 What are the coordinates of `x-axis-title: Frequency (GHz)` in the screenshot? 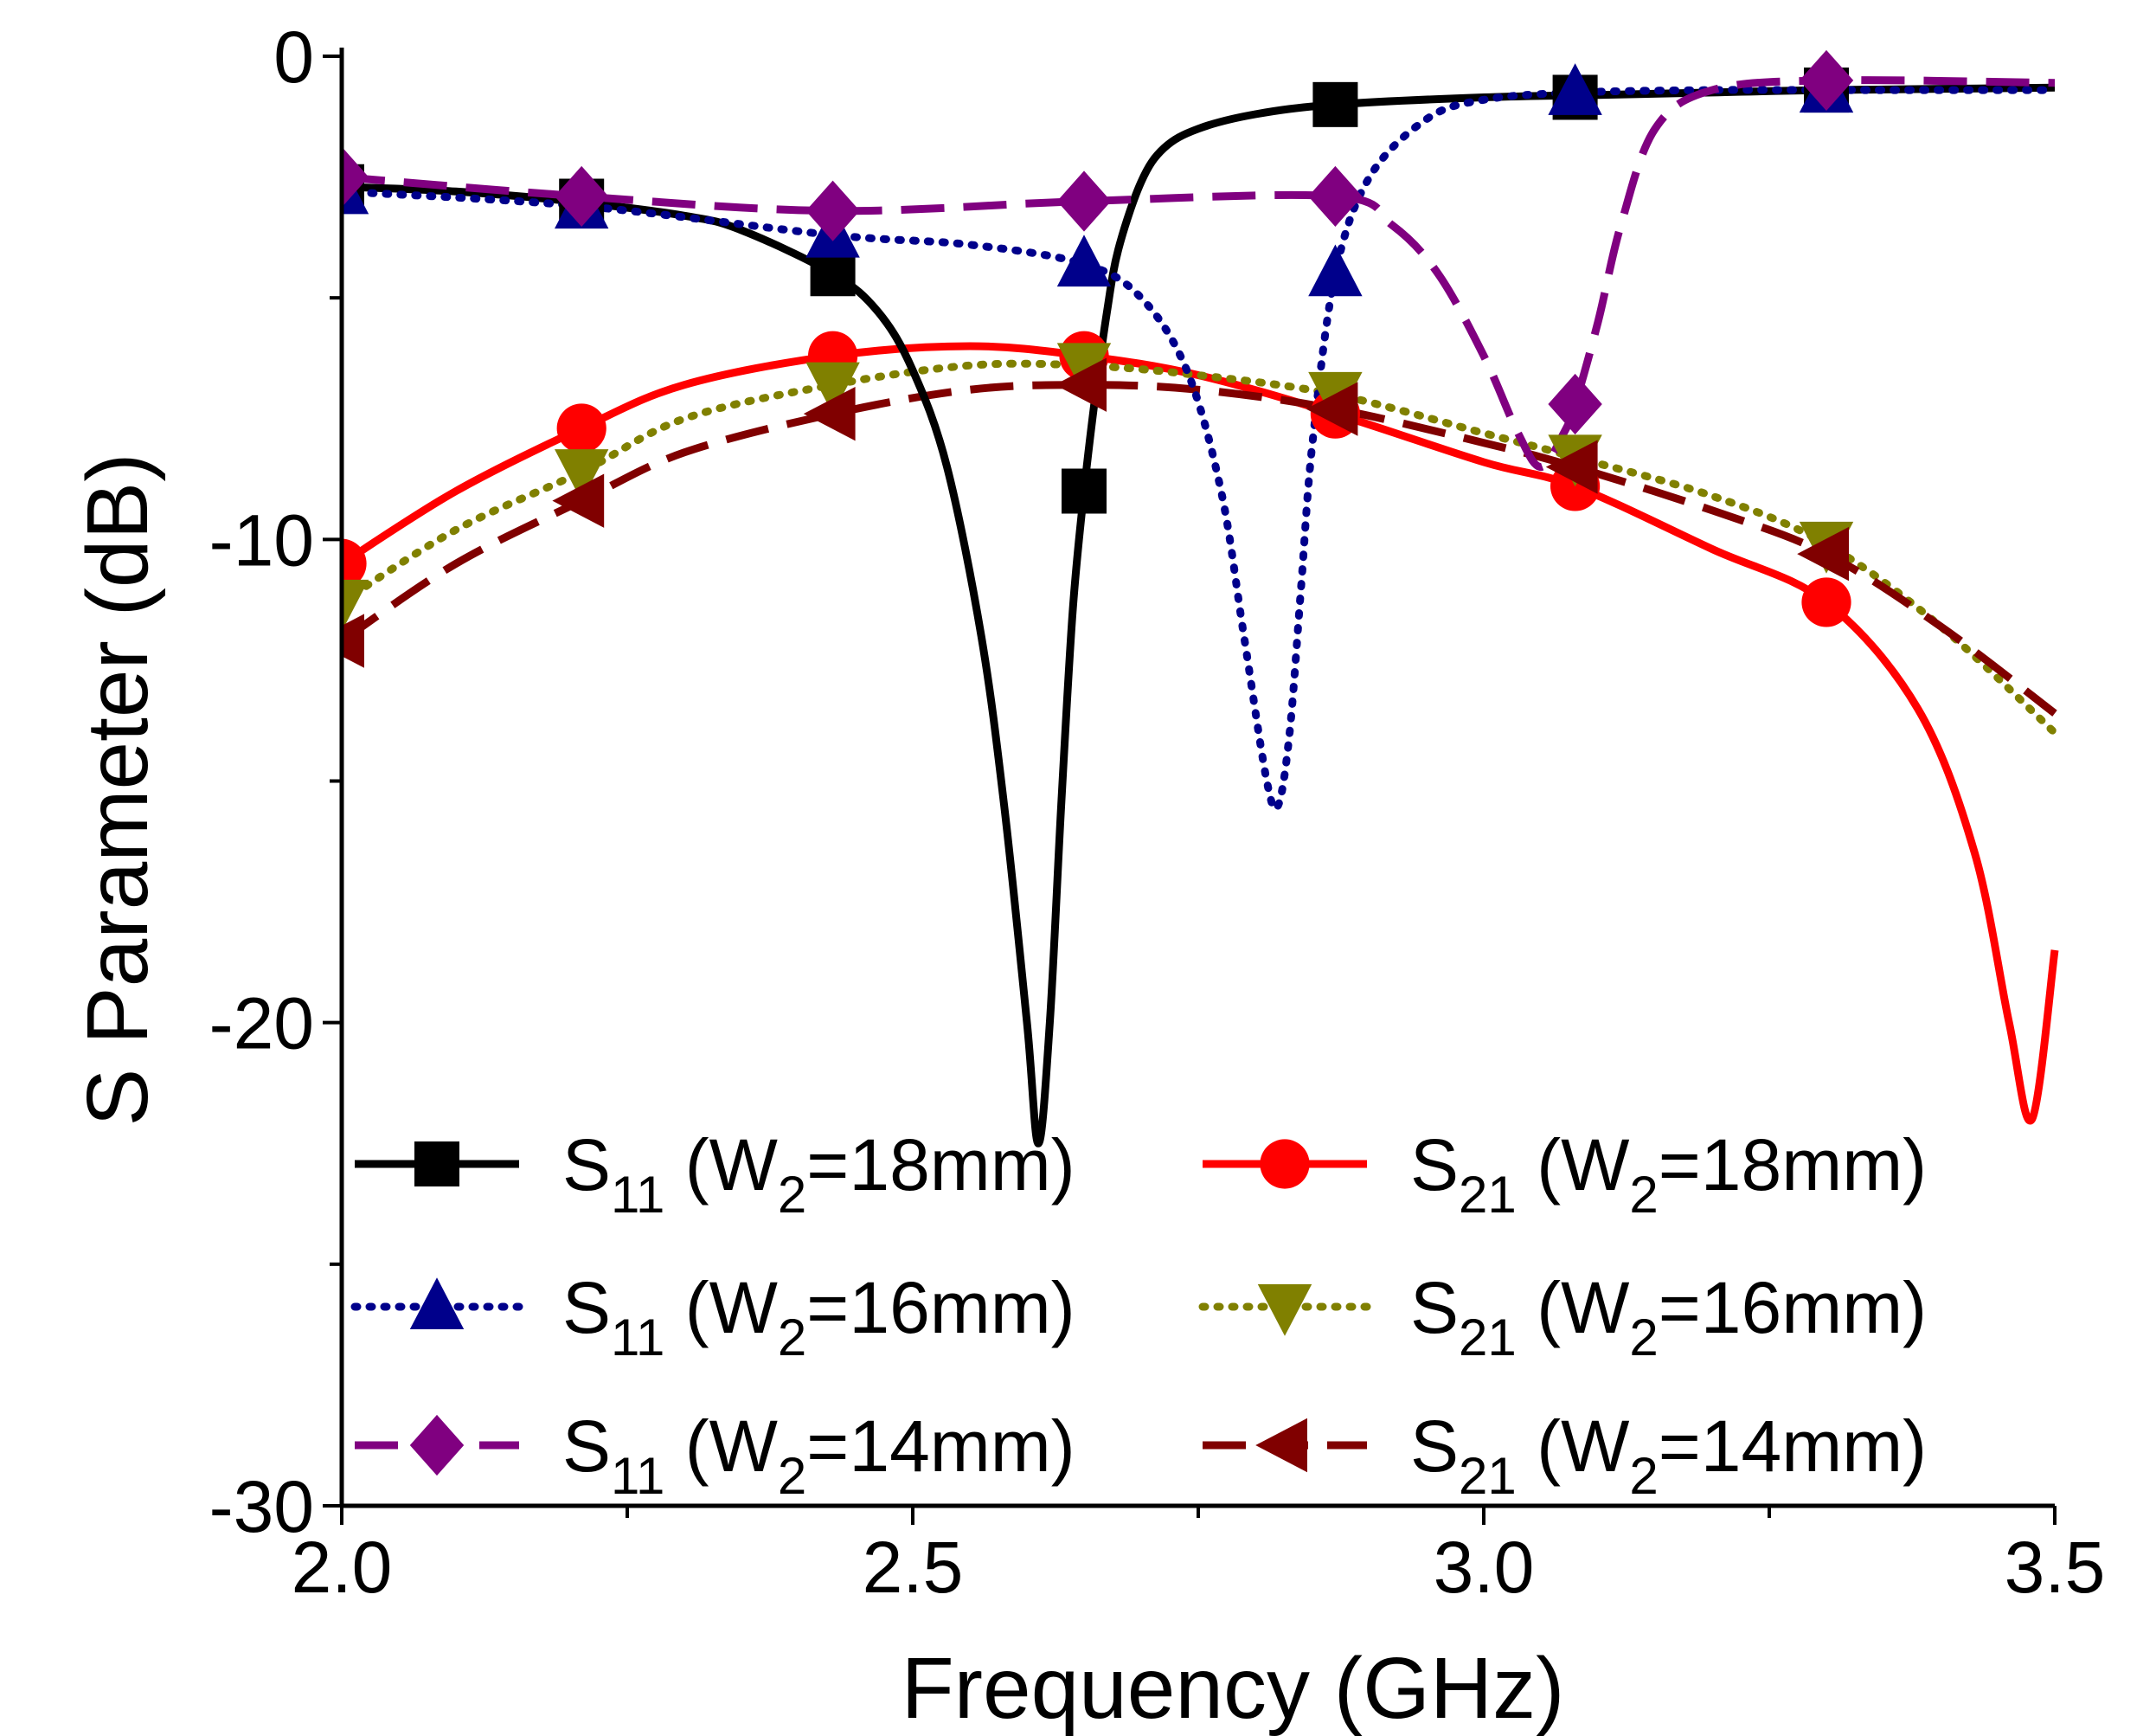 It's located at (1233, 1688).